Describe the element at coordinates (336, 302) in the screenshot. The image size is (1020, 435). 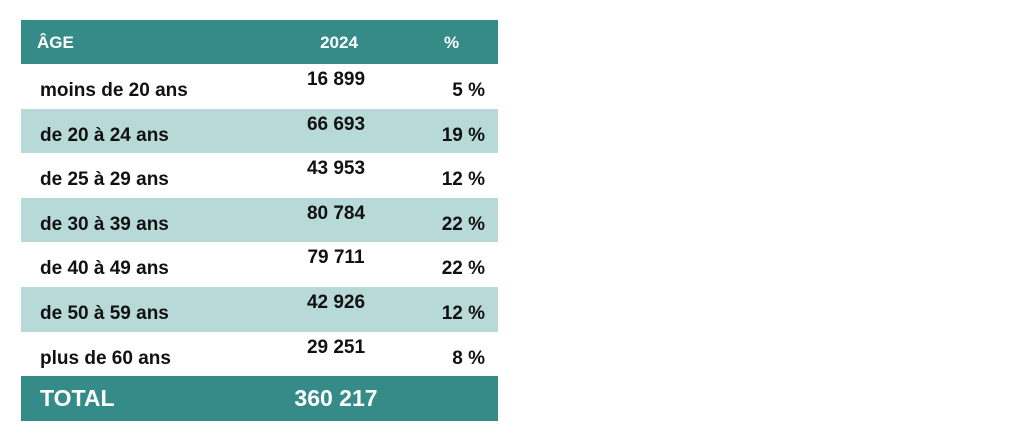
I see `count-value: 42 926` at that location.